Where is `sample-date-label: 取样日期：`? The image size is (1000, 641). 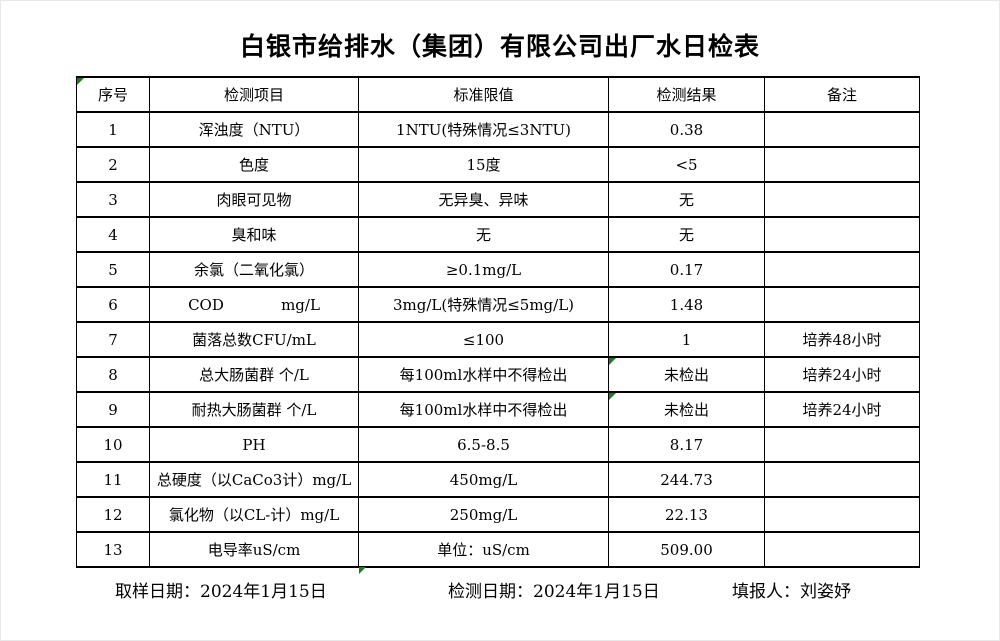 sample-date-label: 取样日期： is located at coordinates (157, 592).